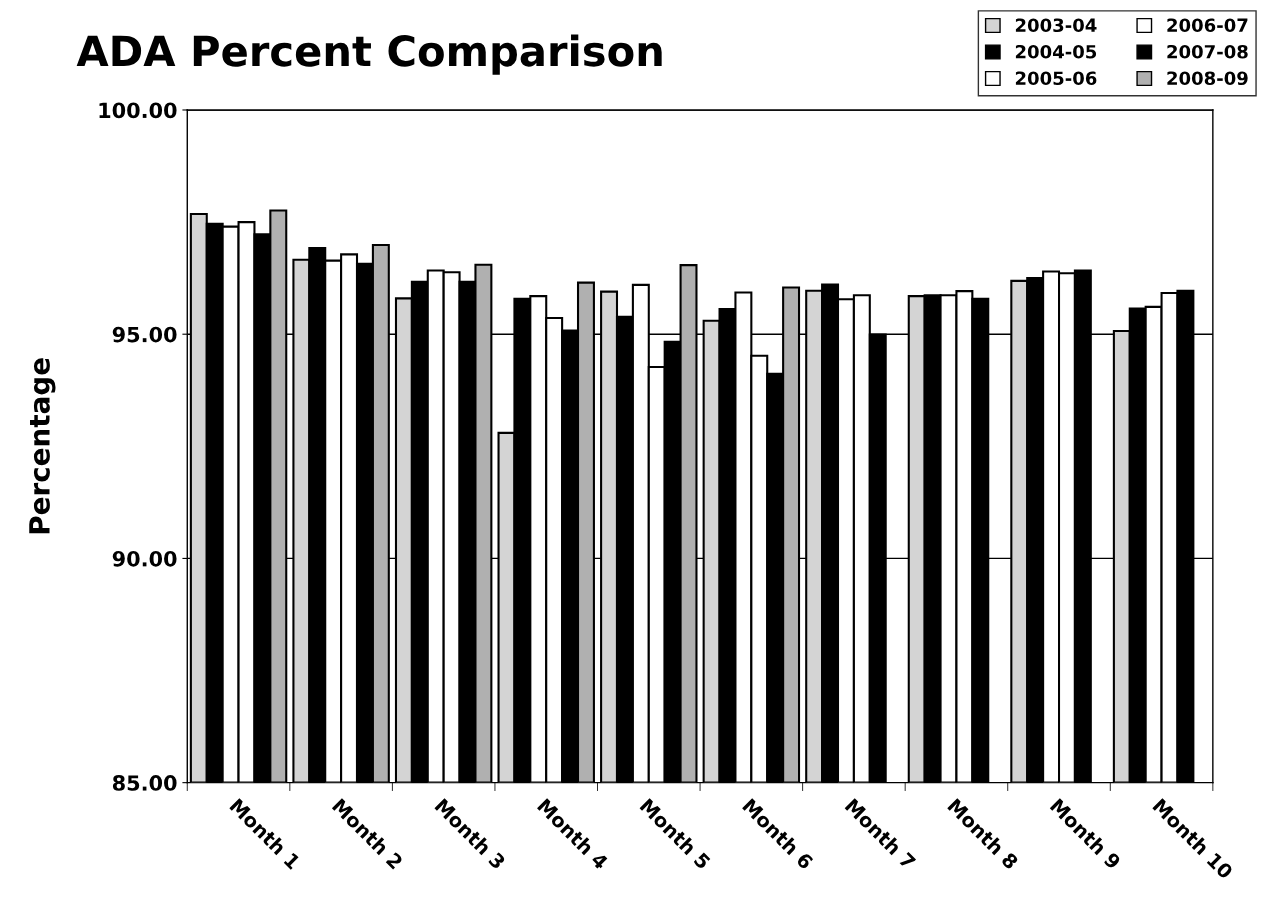 This screenshot has height=909, width=1274. I want to click on legend-label: 2006-07, so click(1207, 25).